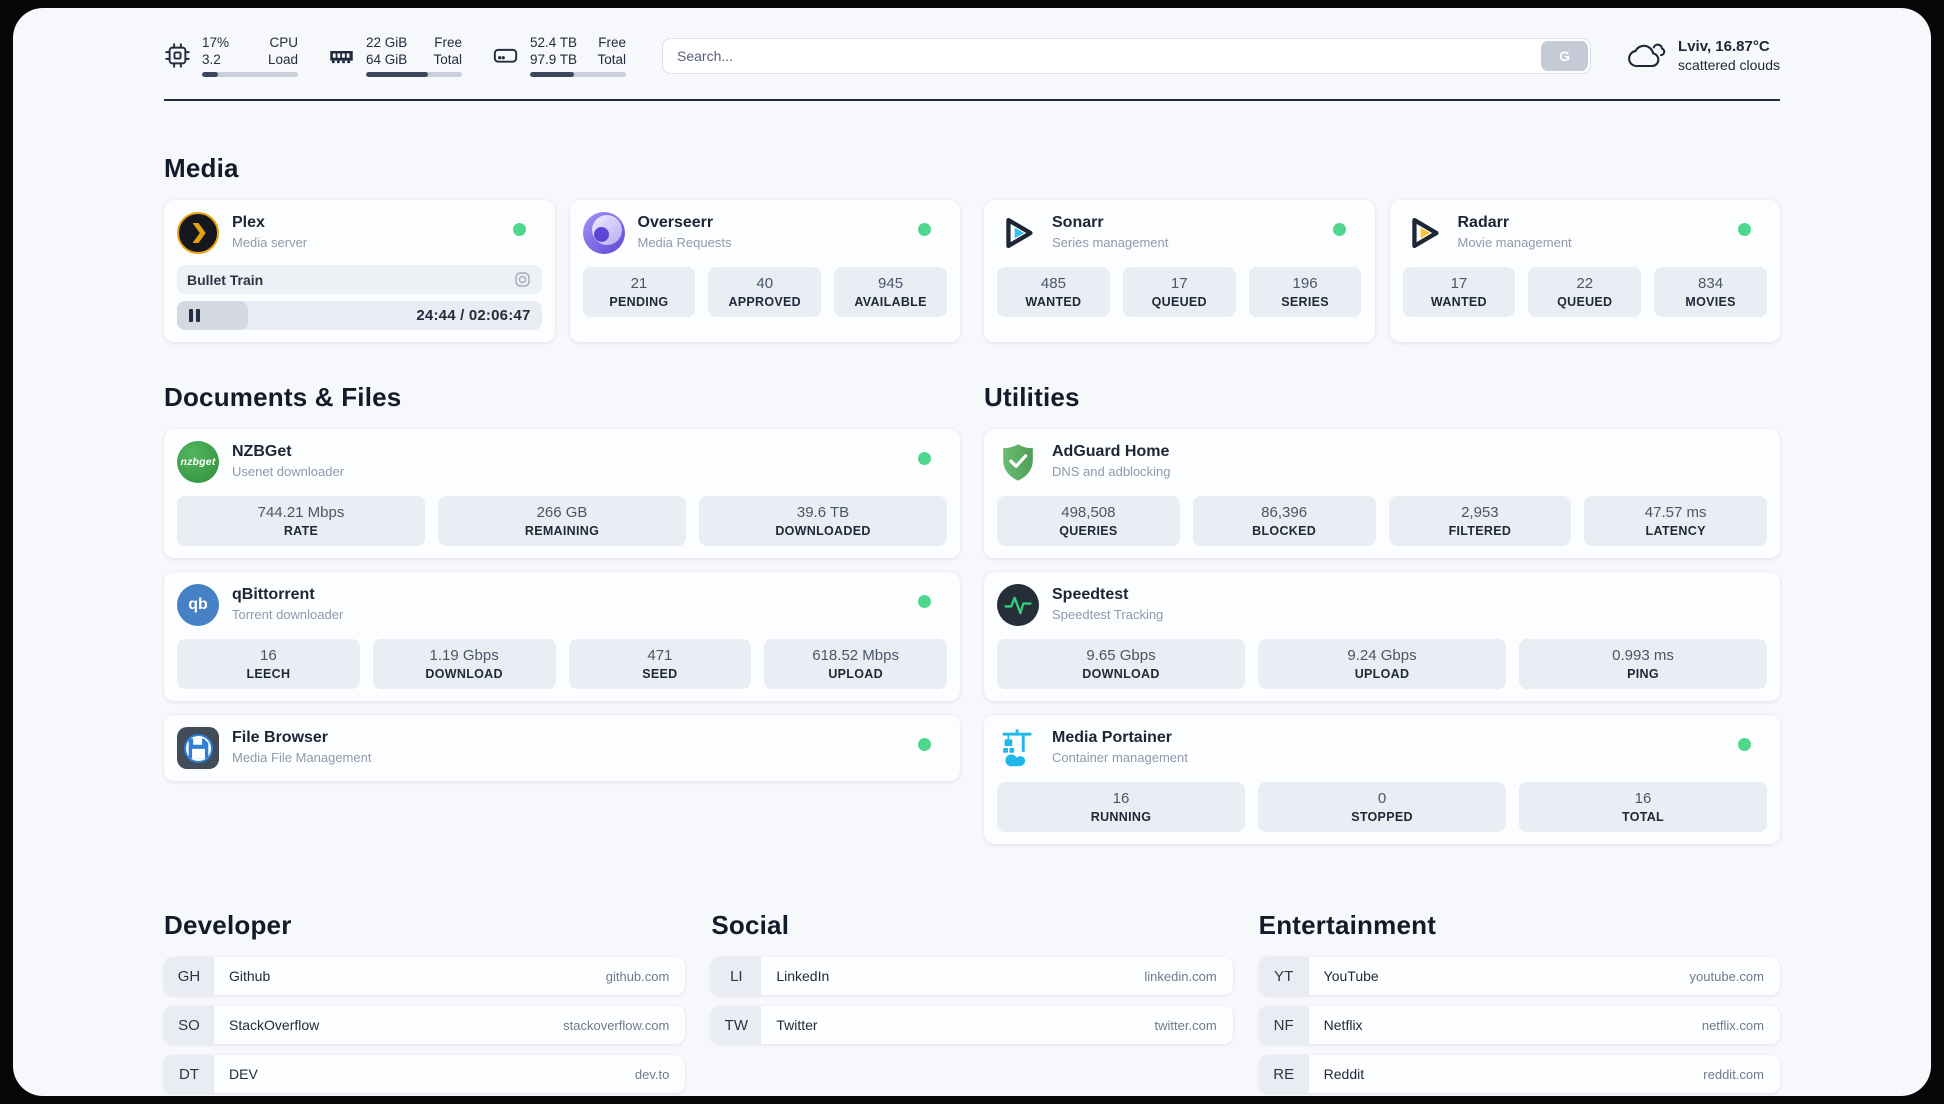 This screenshot has height=1104, width=1944. Describe the element at coordinates (797, 1025) in the screenshot. I see `bookmark-name: Twitter` at that location.